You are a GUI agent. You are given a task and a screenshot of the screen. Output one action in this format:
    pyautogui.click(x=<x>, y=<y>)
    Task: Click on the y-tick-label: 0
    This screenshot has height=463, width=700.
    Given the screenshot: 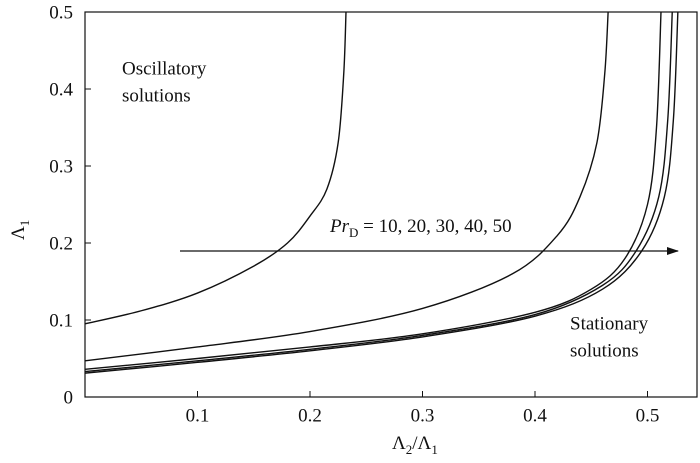 What is the action you would take?
    pyautogui.click(x=69, y=397)
    